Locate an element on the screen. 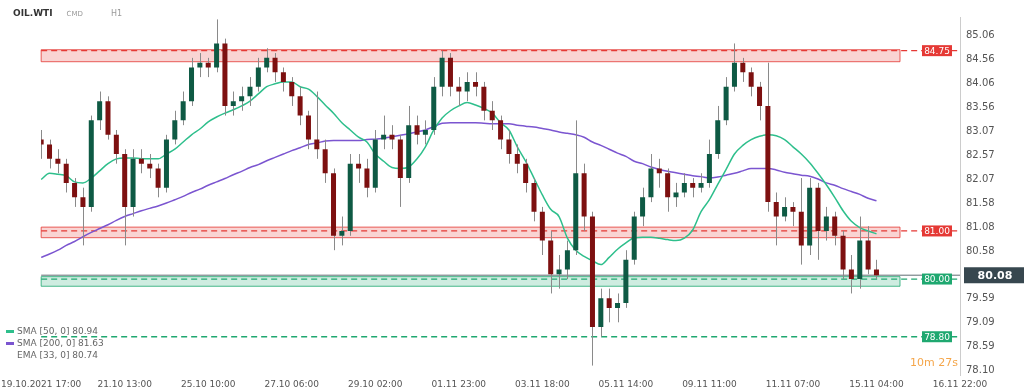 Image resolution: width=1024 pixels, height=391 pixels. y-tick-label: 81.58 is located at coordinates (980, 202).